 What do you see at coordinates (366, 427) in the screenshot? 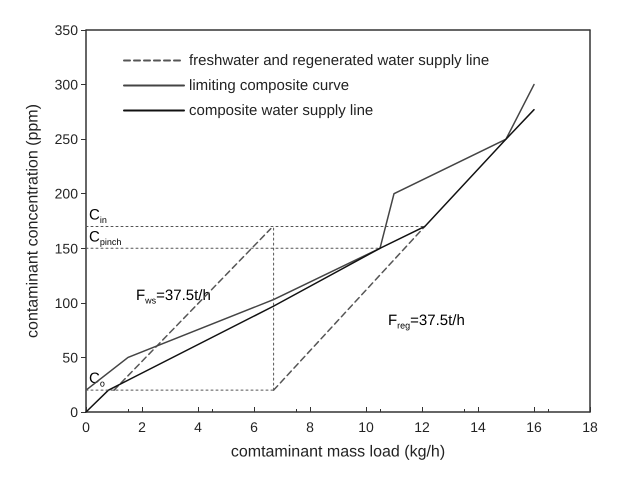
I see `x-tick-label: 10` at bounding box center [366, 427].